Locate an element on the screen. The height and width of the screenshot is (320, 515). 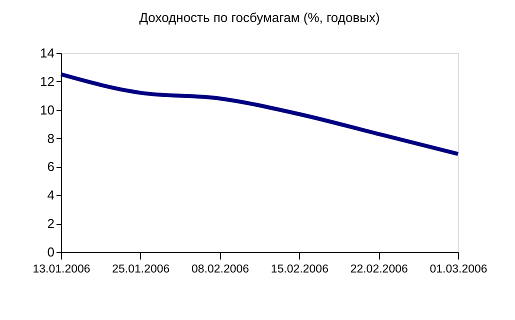
x-tick-label: 13.01.2006 is located at coordinates (61, 270).